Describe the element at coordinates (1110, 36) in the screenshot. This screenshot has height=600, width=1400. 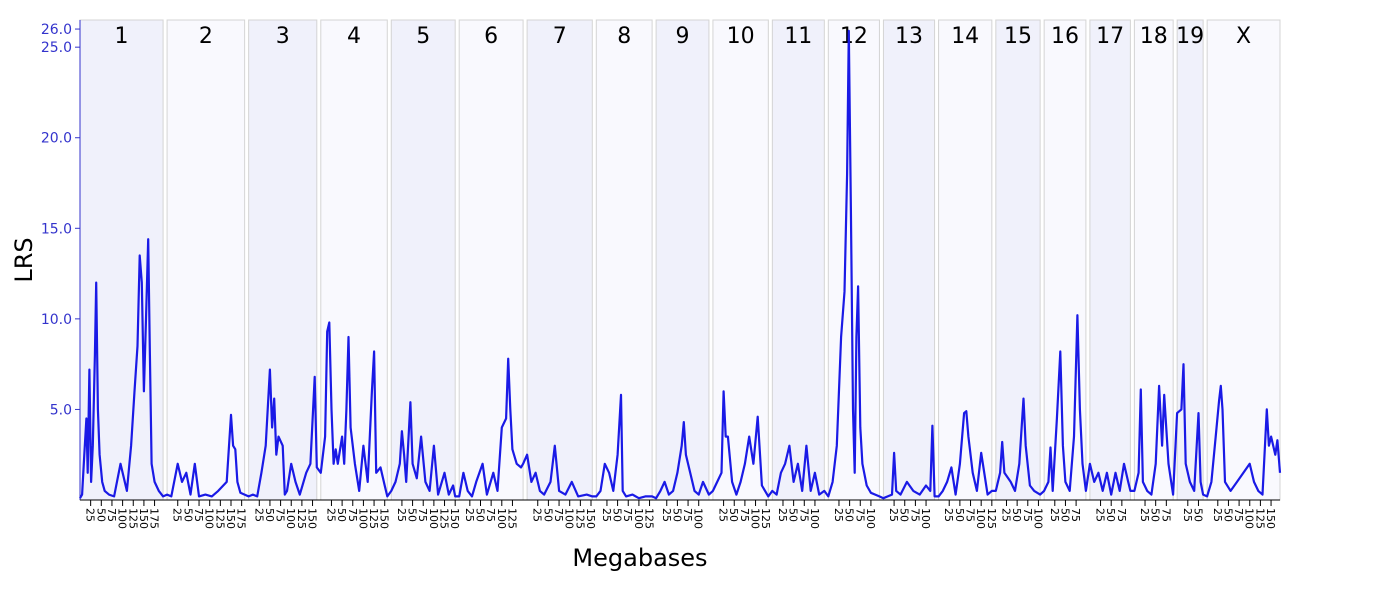
I see `chromosome-label-17: 17` at that location.